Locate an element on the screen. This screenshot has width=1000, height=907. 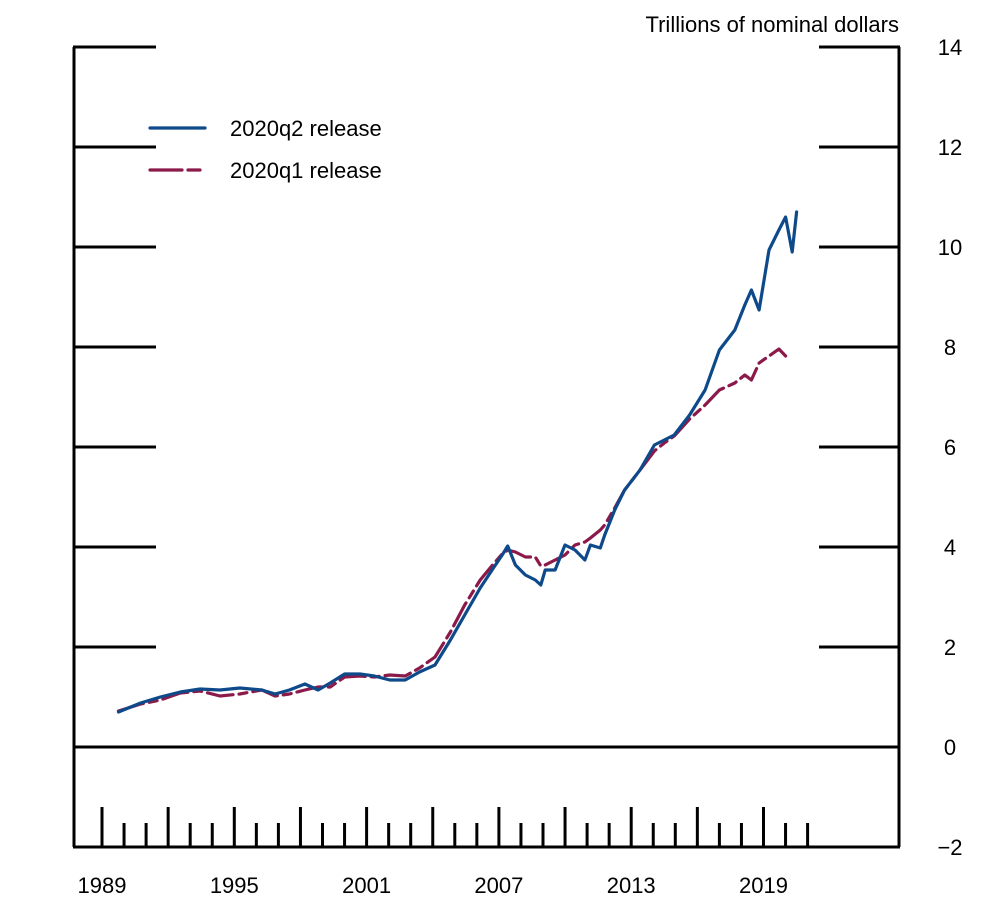
x-tick-label: 1989 is located at coordinates (102, 885).